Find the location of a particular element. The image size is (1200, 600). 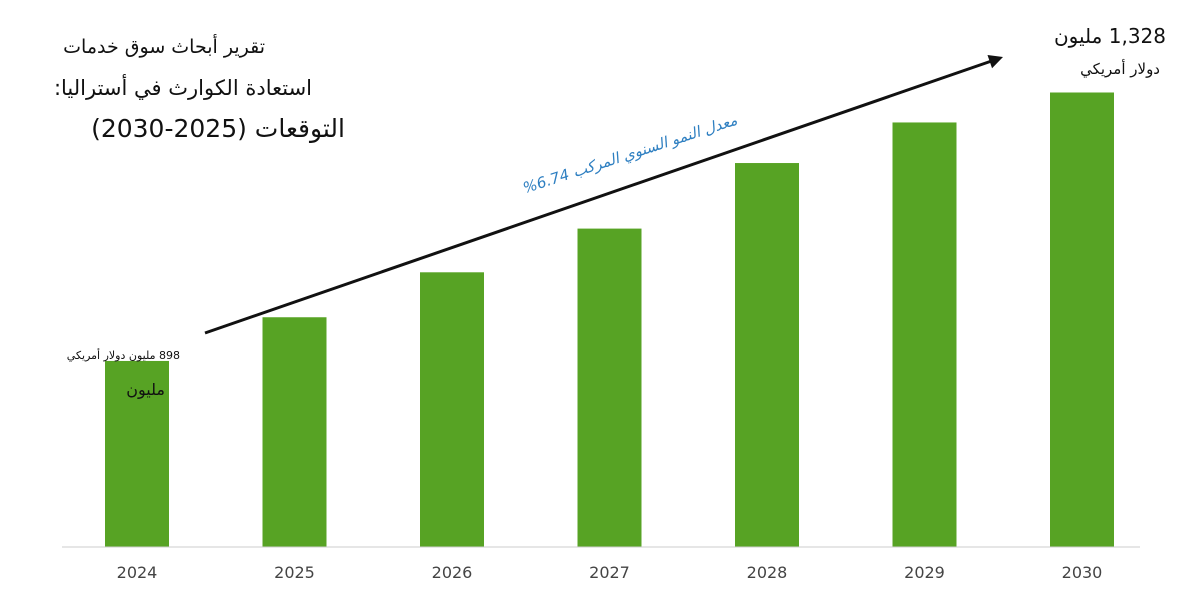

end-value-label: 1,328 مليون is located at coordinates (1109, 36).